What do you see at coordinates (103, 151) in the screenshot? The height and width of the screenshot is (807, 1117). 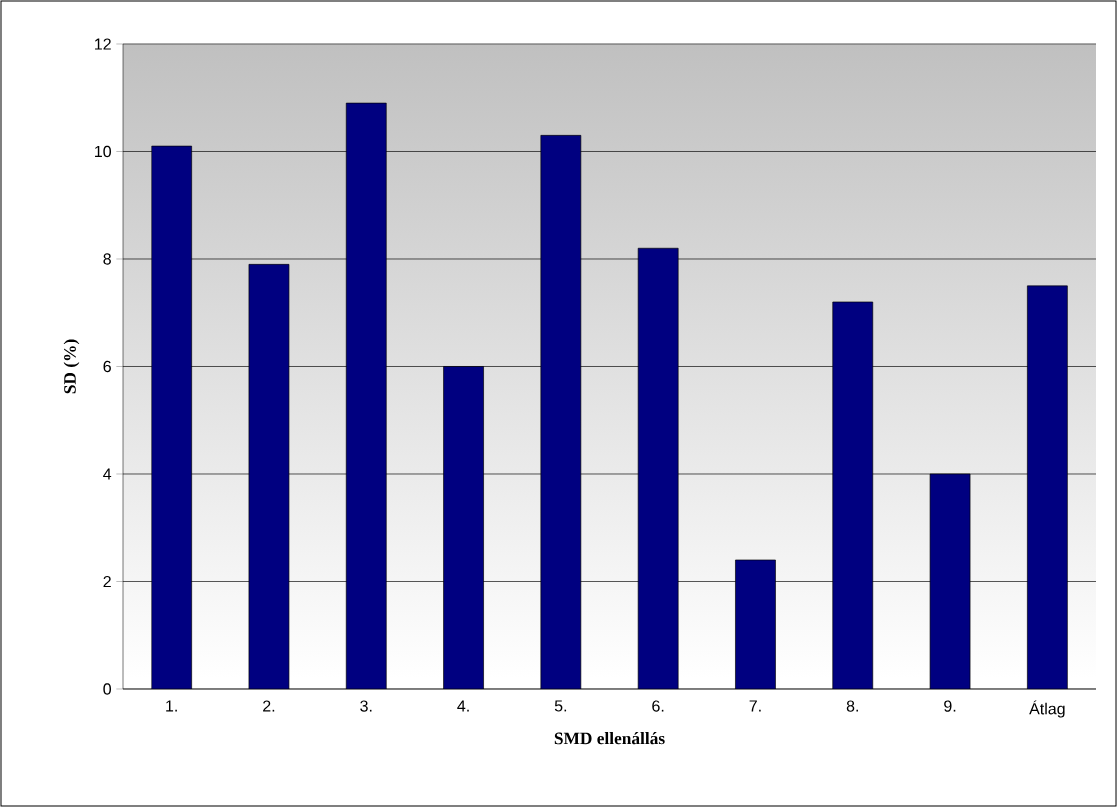 I see `y-tick-label: 10` at bounding box center [103, 151].